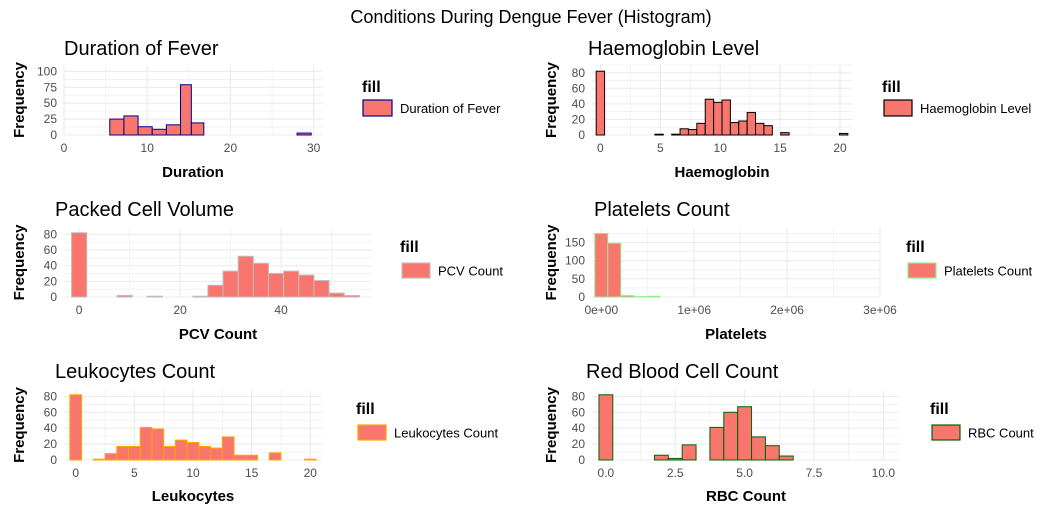  What do you see at coordinates (606, 473) in the screenshot?
I see `x-tick-label: 0.0` at bounding box center [606, 473].